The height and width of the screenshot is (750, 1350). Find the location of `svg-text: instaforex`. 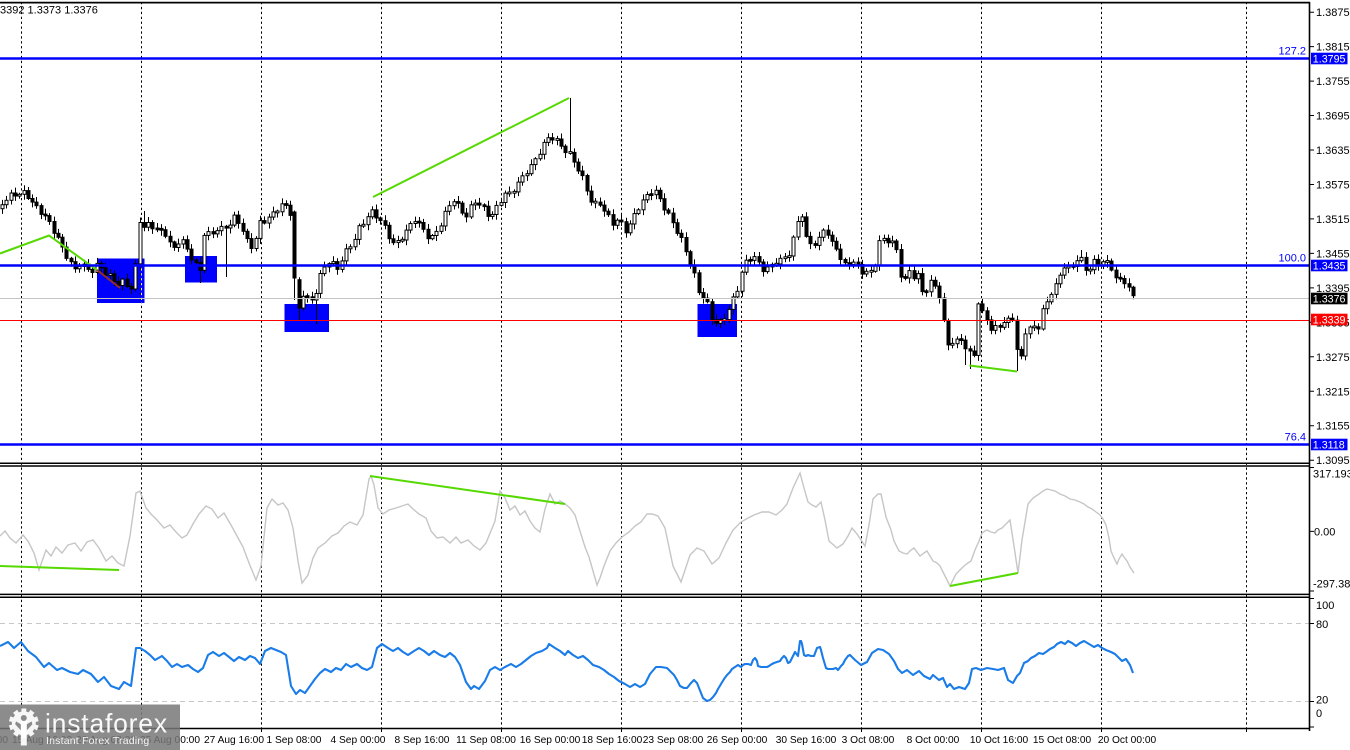

svg-text: instaforex is located at coordinates (106, 724).